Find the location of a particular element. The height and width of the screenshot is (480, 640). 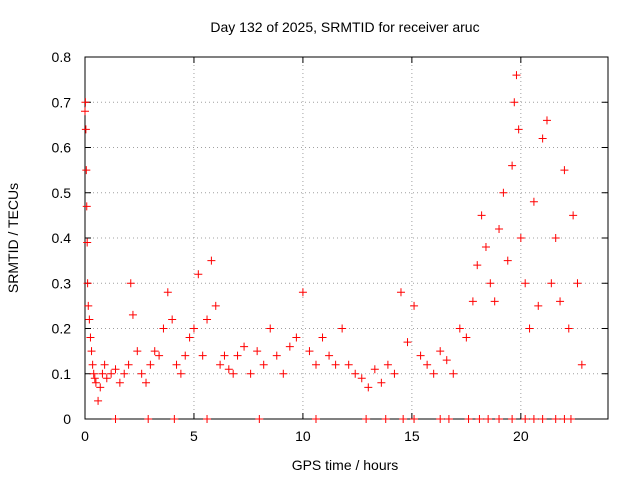

y-tick-label: 0.1 is located at coordinates (62, 374).